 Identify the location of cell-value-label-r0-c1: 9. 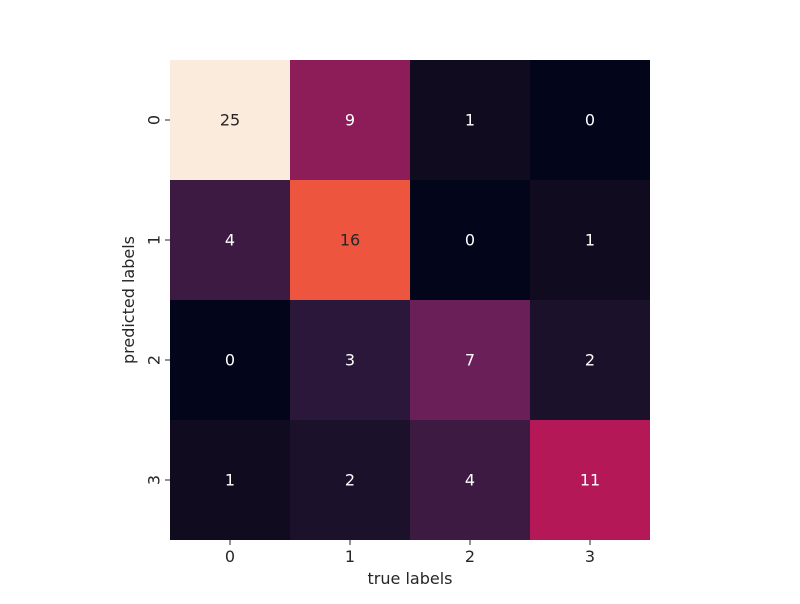
(350, 120).